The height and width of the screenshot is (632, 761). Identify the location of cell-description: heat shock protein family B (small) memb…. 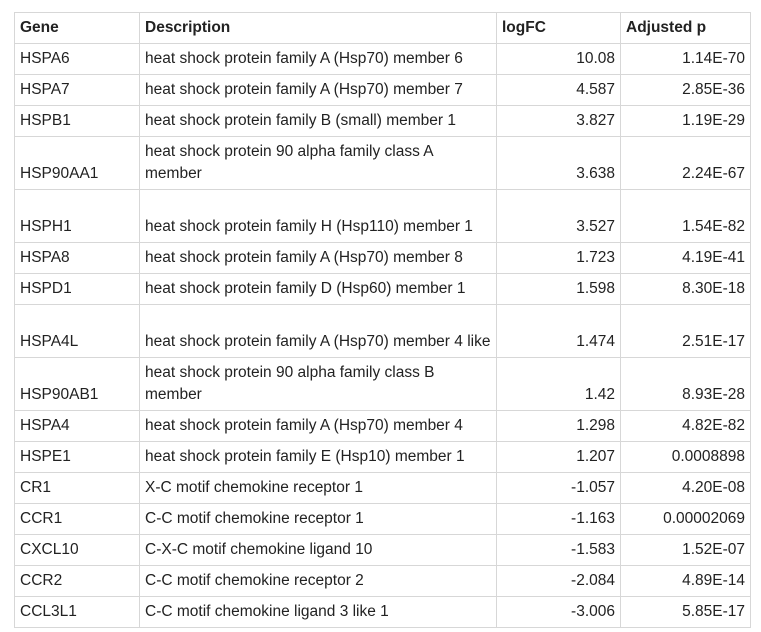
(318, 121).